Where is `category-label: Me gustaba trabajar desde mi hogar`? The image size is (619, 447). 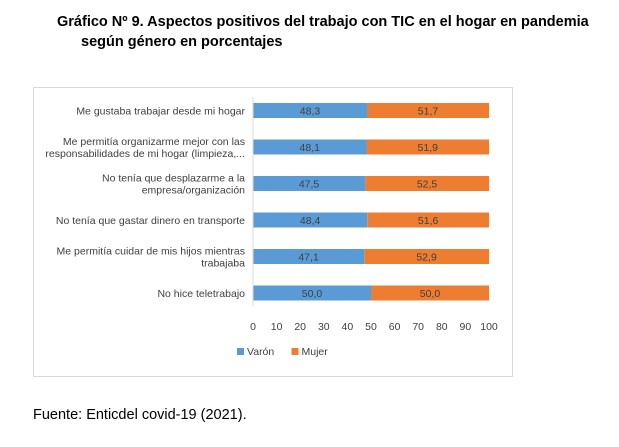
category-label: Me gustaba trabajar desde mi hogar is located at coordinates (160, 112).